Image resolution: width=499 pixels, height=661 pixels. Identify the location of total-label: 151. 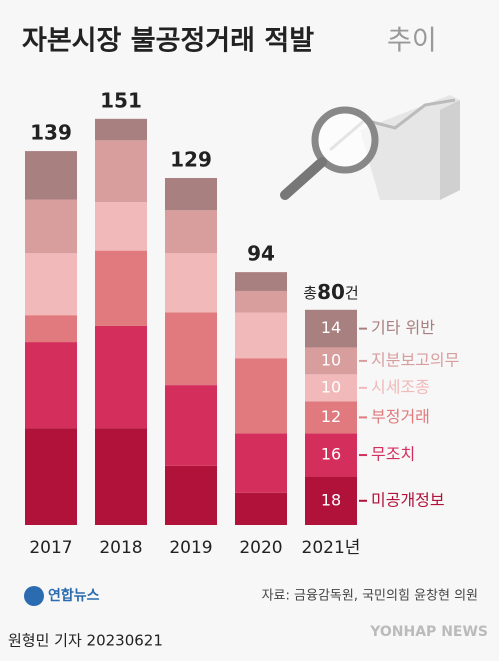
(121, 100).